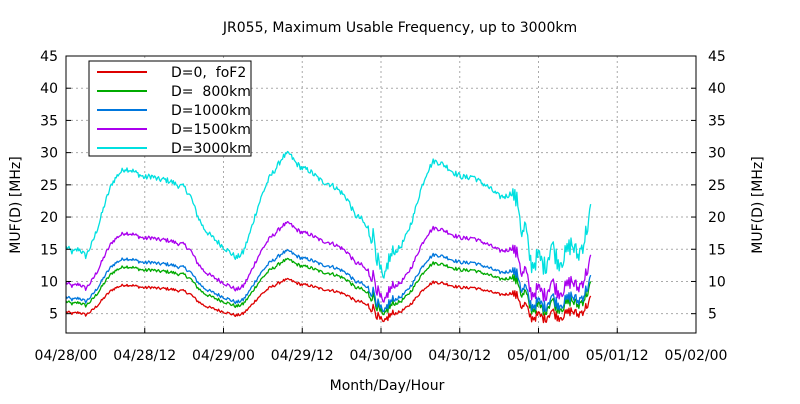 This screenshot has height=404, width=800. I want to click on y-tick-label-right: 30, so click(717, 154).